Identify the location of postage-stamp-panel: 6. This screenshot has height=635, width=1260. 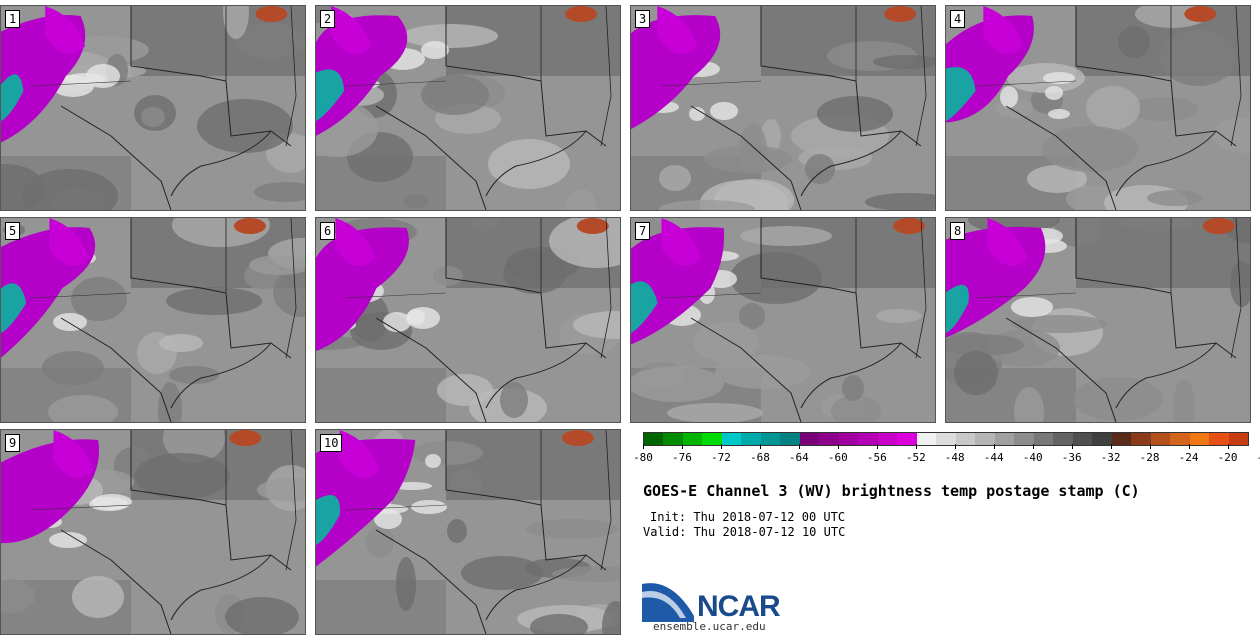
(468, 320).